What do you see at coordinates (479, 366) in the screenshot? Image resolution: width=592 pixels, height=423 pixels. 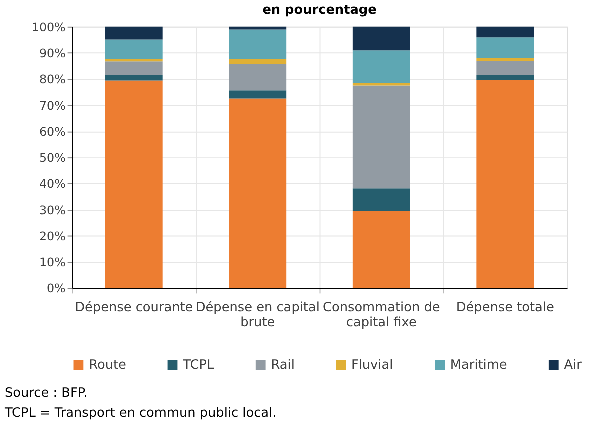 I see `legend-label: Maritime` at bounding box center [479, 366].